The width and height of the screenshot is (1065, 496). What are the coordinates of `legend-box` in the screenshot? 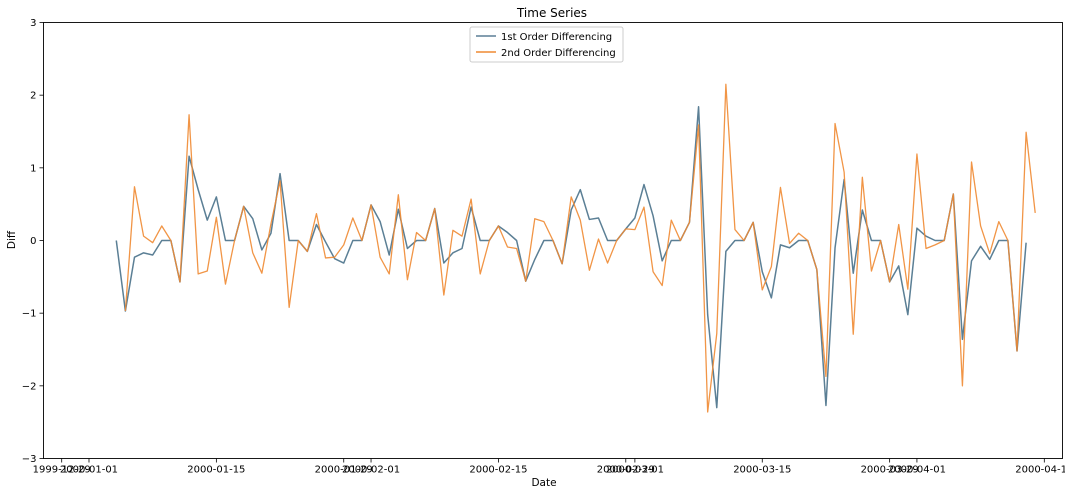 It's located at (546, 44).